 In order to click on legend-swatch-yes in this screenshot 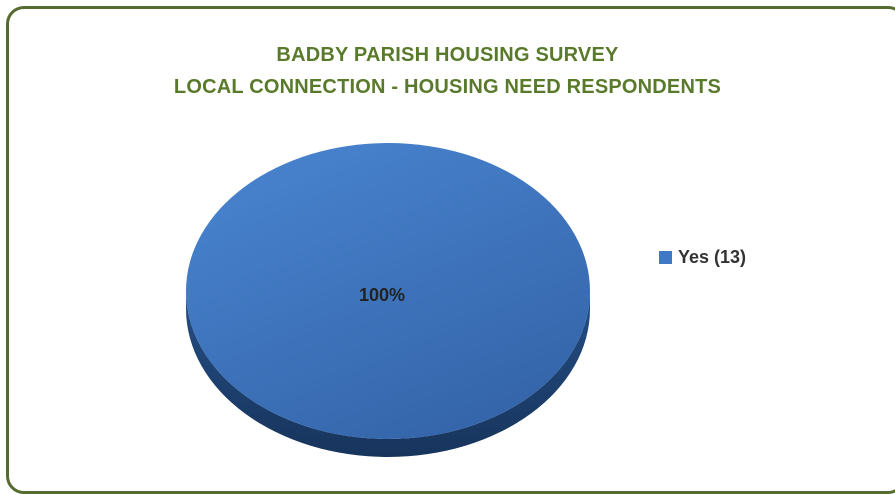, I will do `click(665, 257)`.